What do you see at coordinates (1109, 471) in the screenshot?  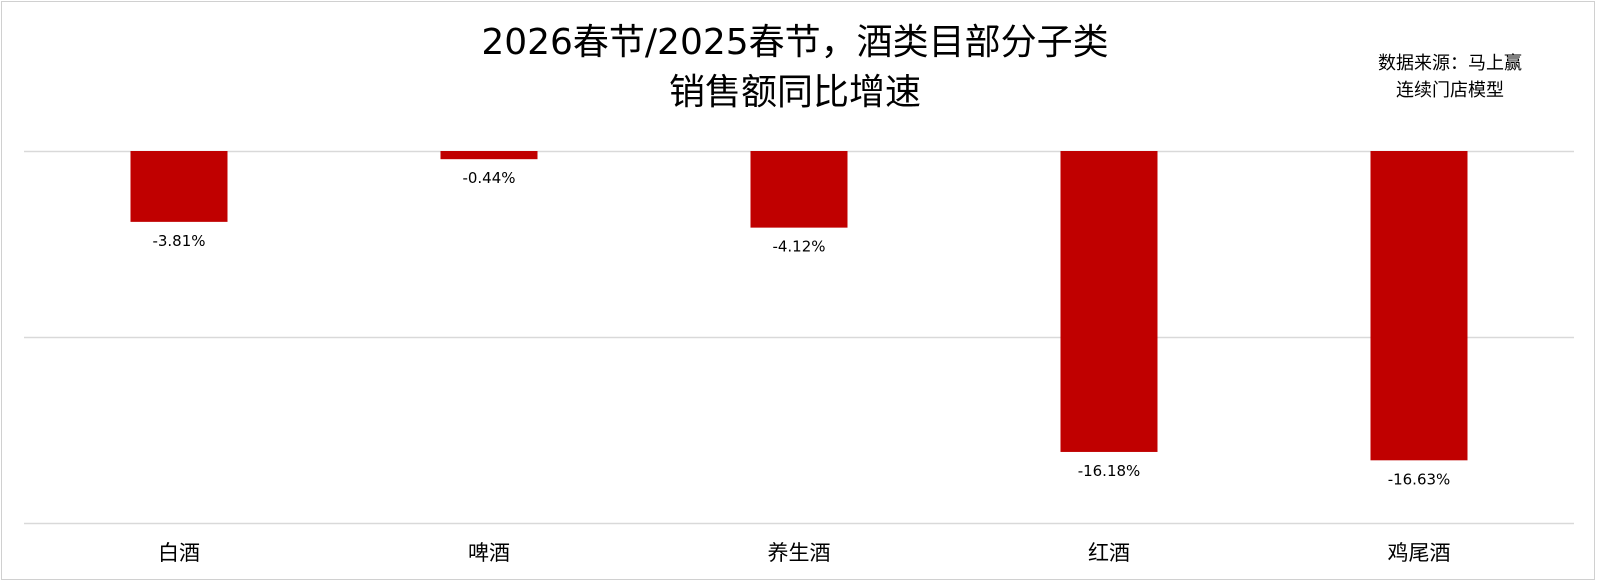 I see `data-label-3: -16.18%` at bounding box center [1109, 471].